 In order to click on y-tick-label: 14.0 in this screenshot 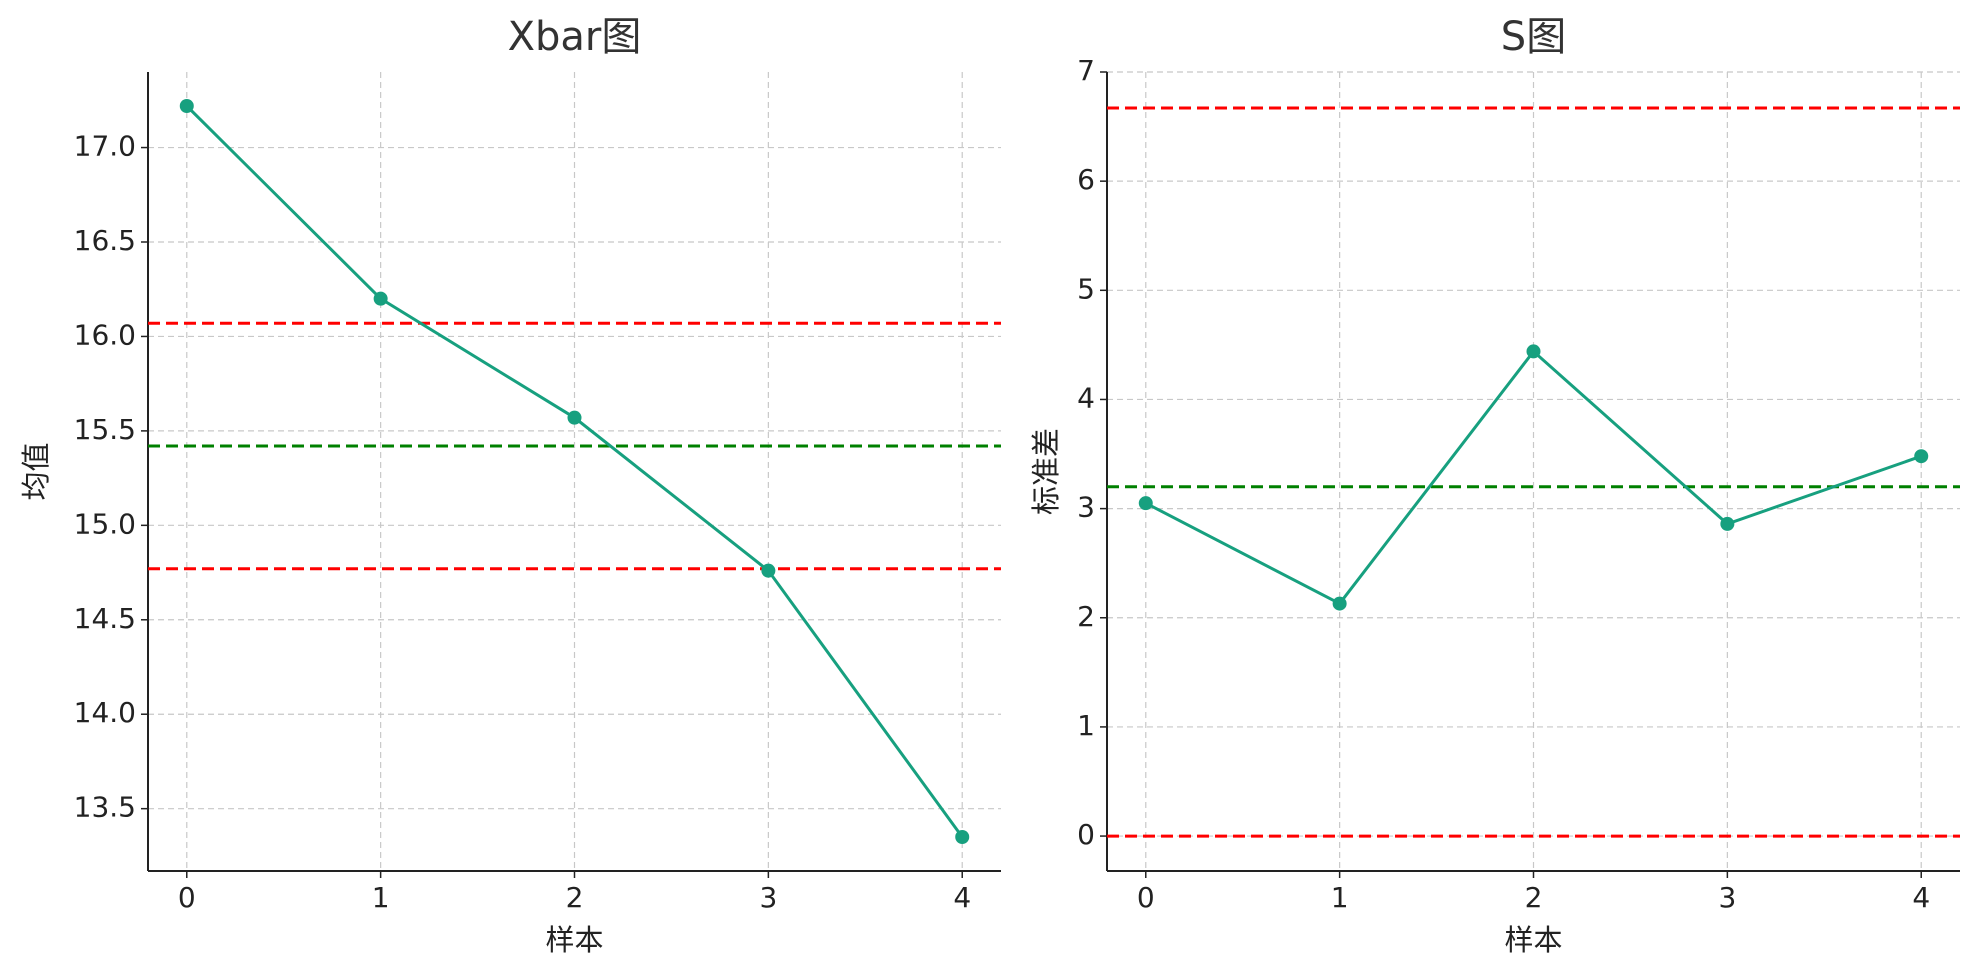, I will do `click(105, 712)`.